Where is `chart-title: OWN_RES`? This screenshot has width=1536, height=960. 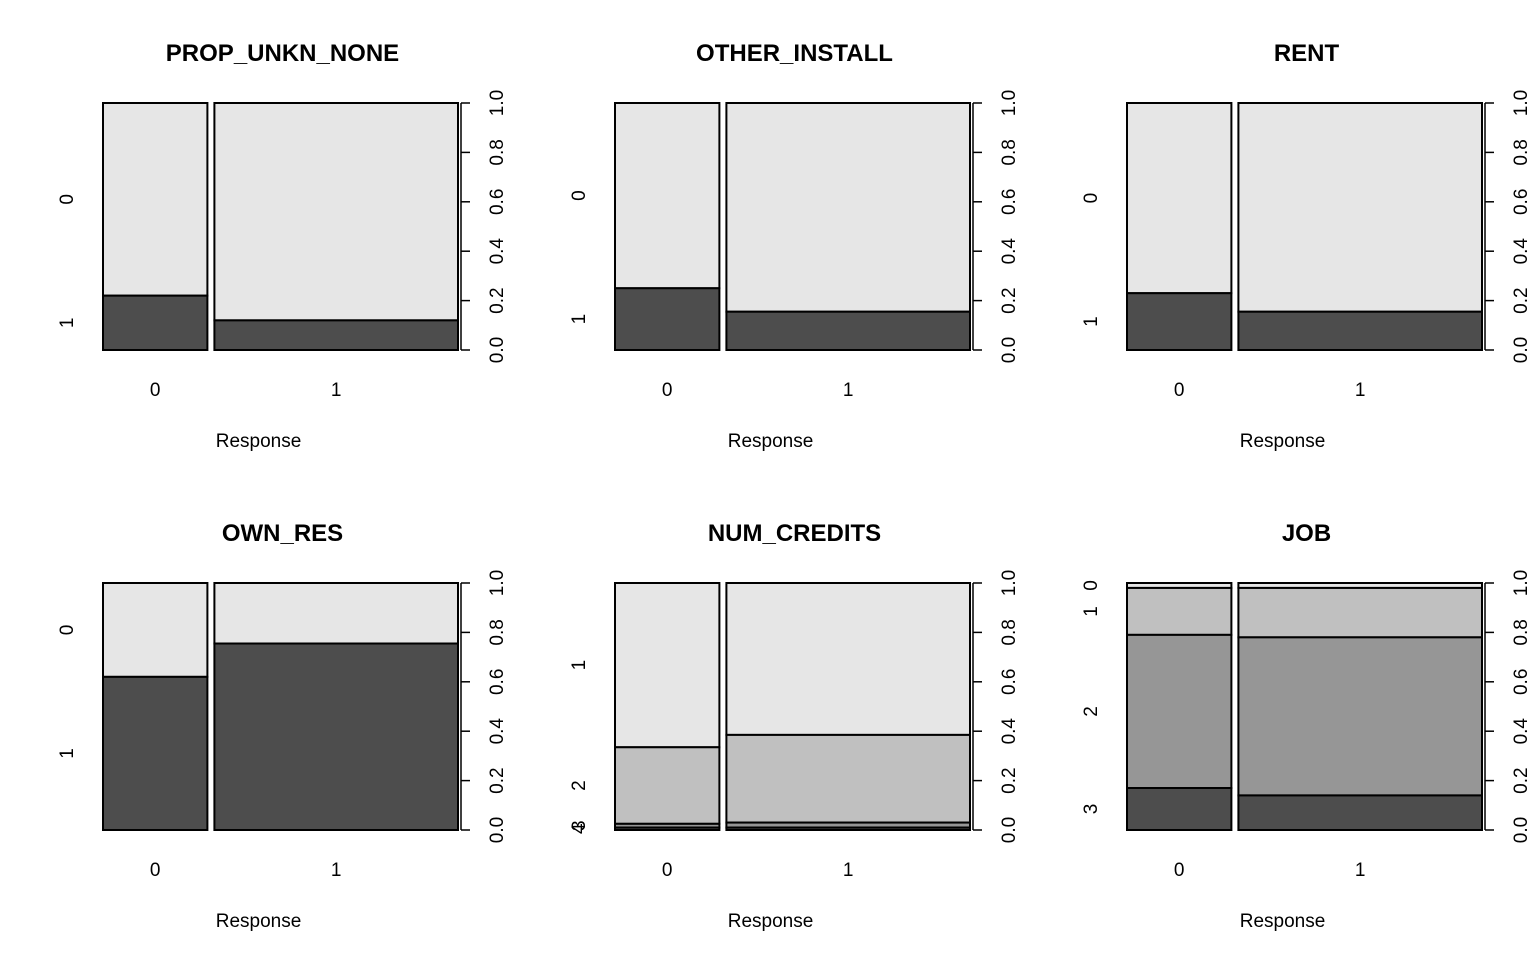 chart-title: OWN_RES is located at coordinates (282, 533).